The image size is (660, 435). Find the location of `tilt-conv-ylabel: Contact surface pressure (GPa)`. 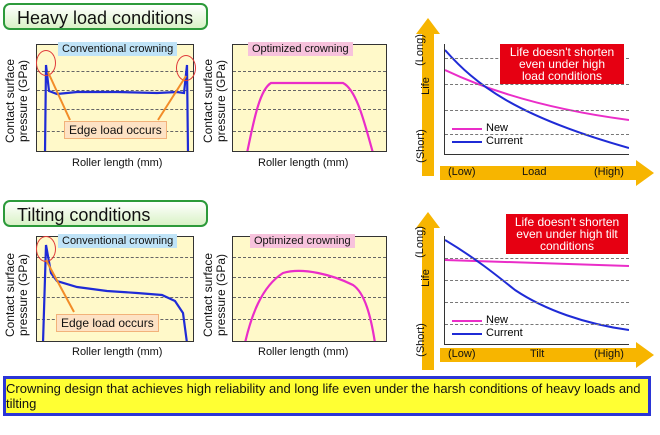

tilt-conv-ylabel: Contact surface pressure (GPa) is located at coordinates (16, 295).